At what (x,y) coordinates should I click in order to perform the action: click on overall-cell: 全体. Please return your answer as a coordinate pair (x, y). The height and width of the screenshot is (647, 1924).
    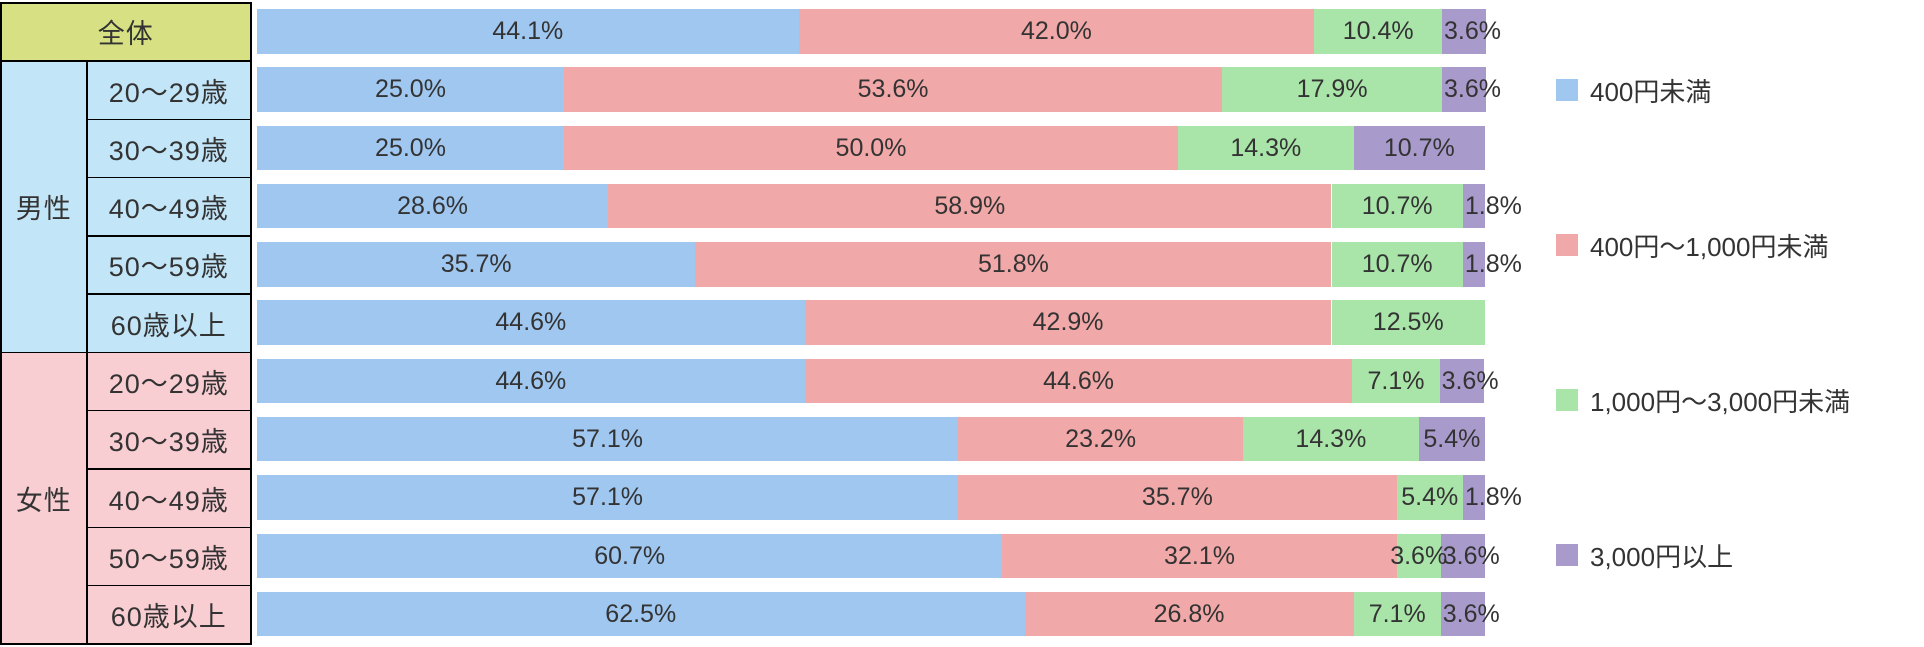
    Looking at the image, I should click on (125, 32).